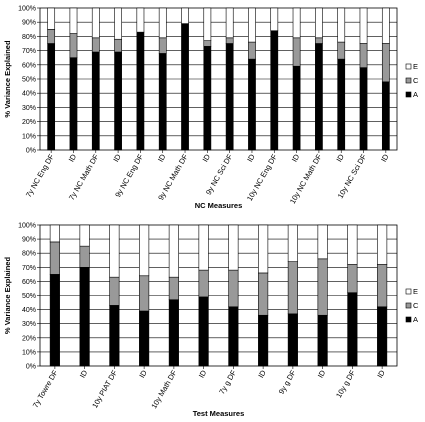 The width and height of the screenshot is (425, 422). What do you see at coordinates (29, 240) in the screenshot?
I see `y-tick-label: 90%` at bounding box center [29, 240].